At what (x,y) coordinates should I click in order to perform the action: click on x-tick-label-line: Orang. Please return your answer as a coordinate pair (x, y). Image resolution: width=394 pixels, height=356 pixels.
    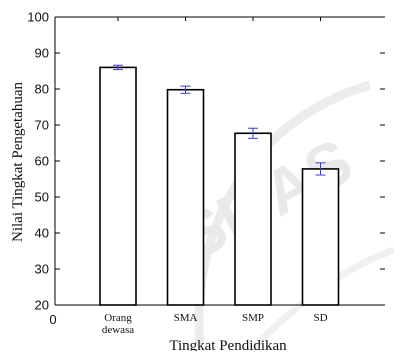
    Looking at the image, I should click on (118, 318).